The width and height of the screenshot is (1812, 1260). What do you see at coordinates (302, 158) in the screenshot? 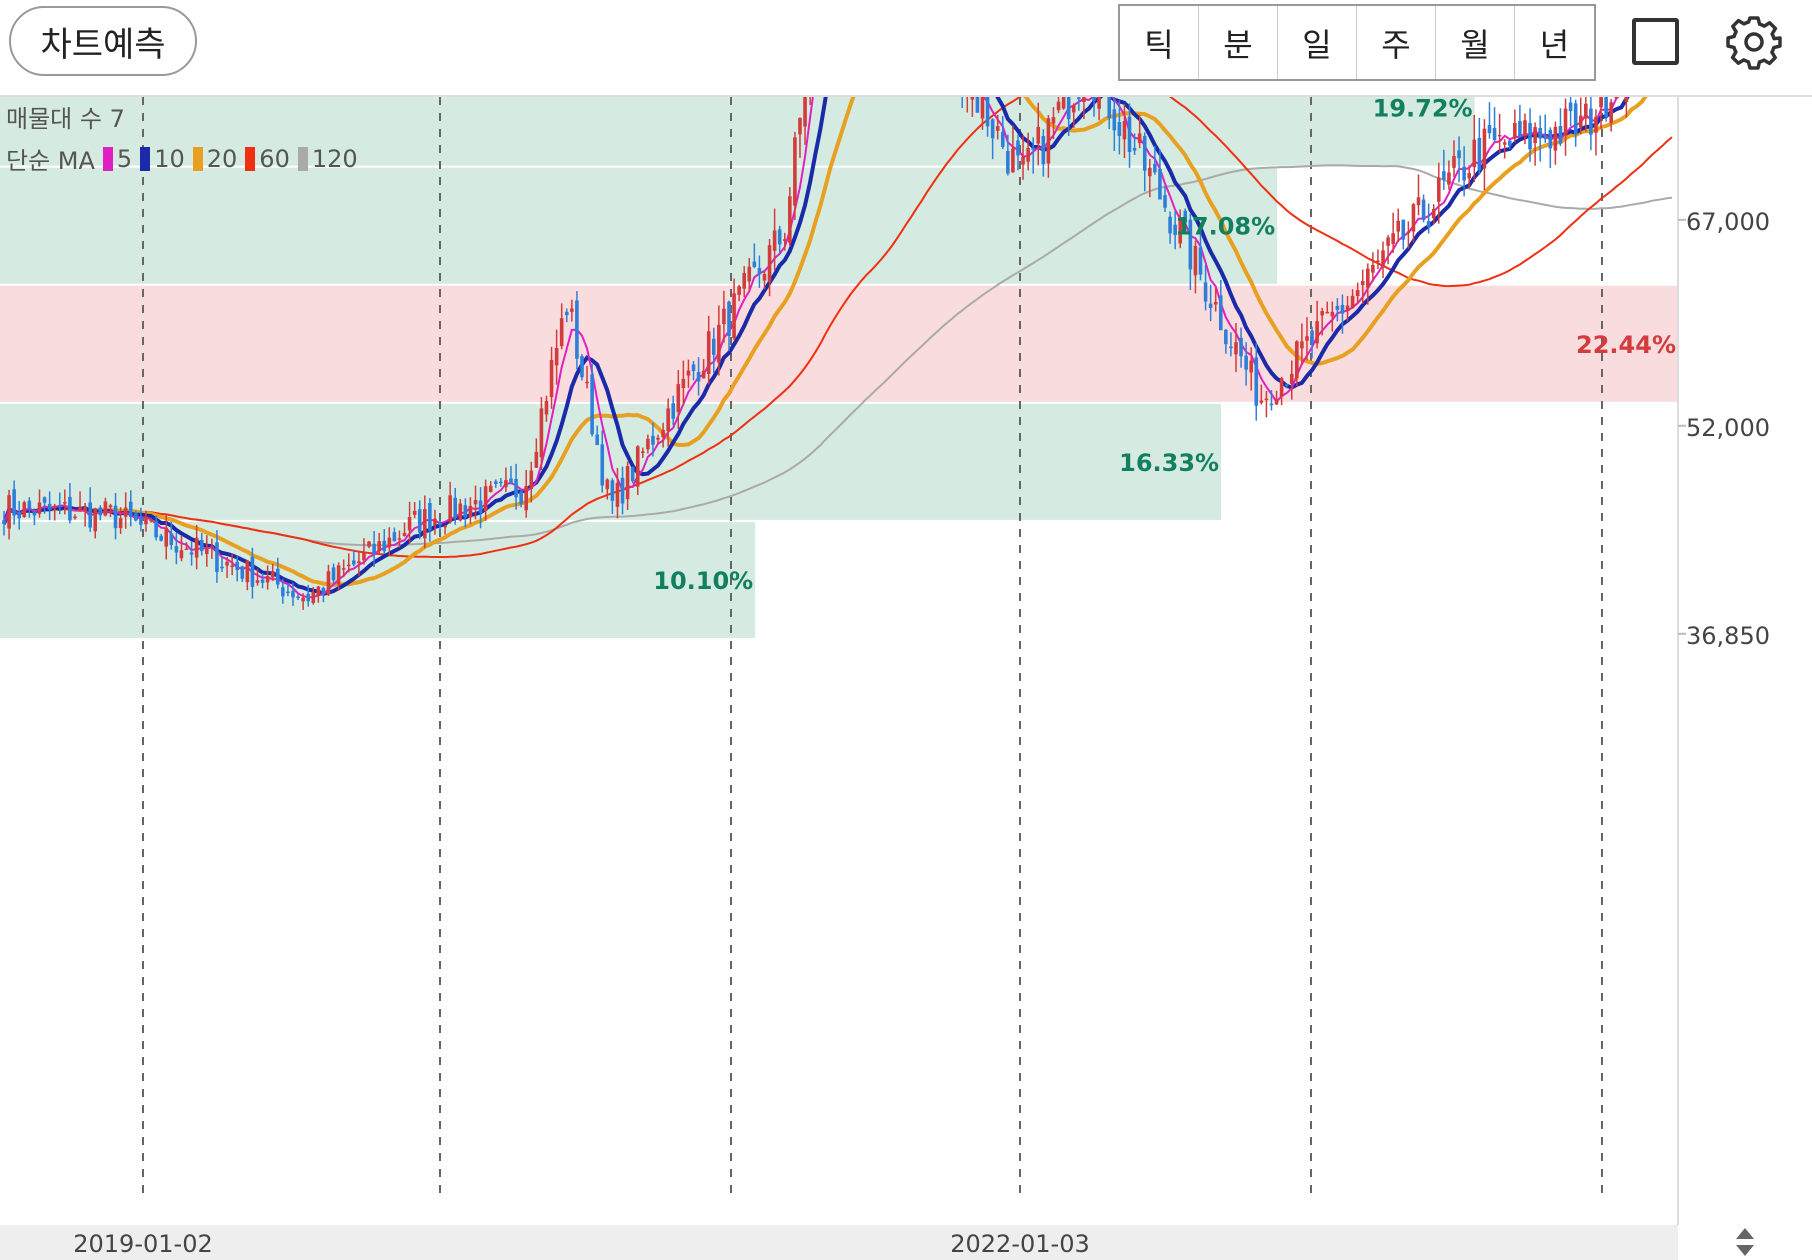
I see `ma120-swatch` at bounding box center [302, 158].